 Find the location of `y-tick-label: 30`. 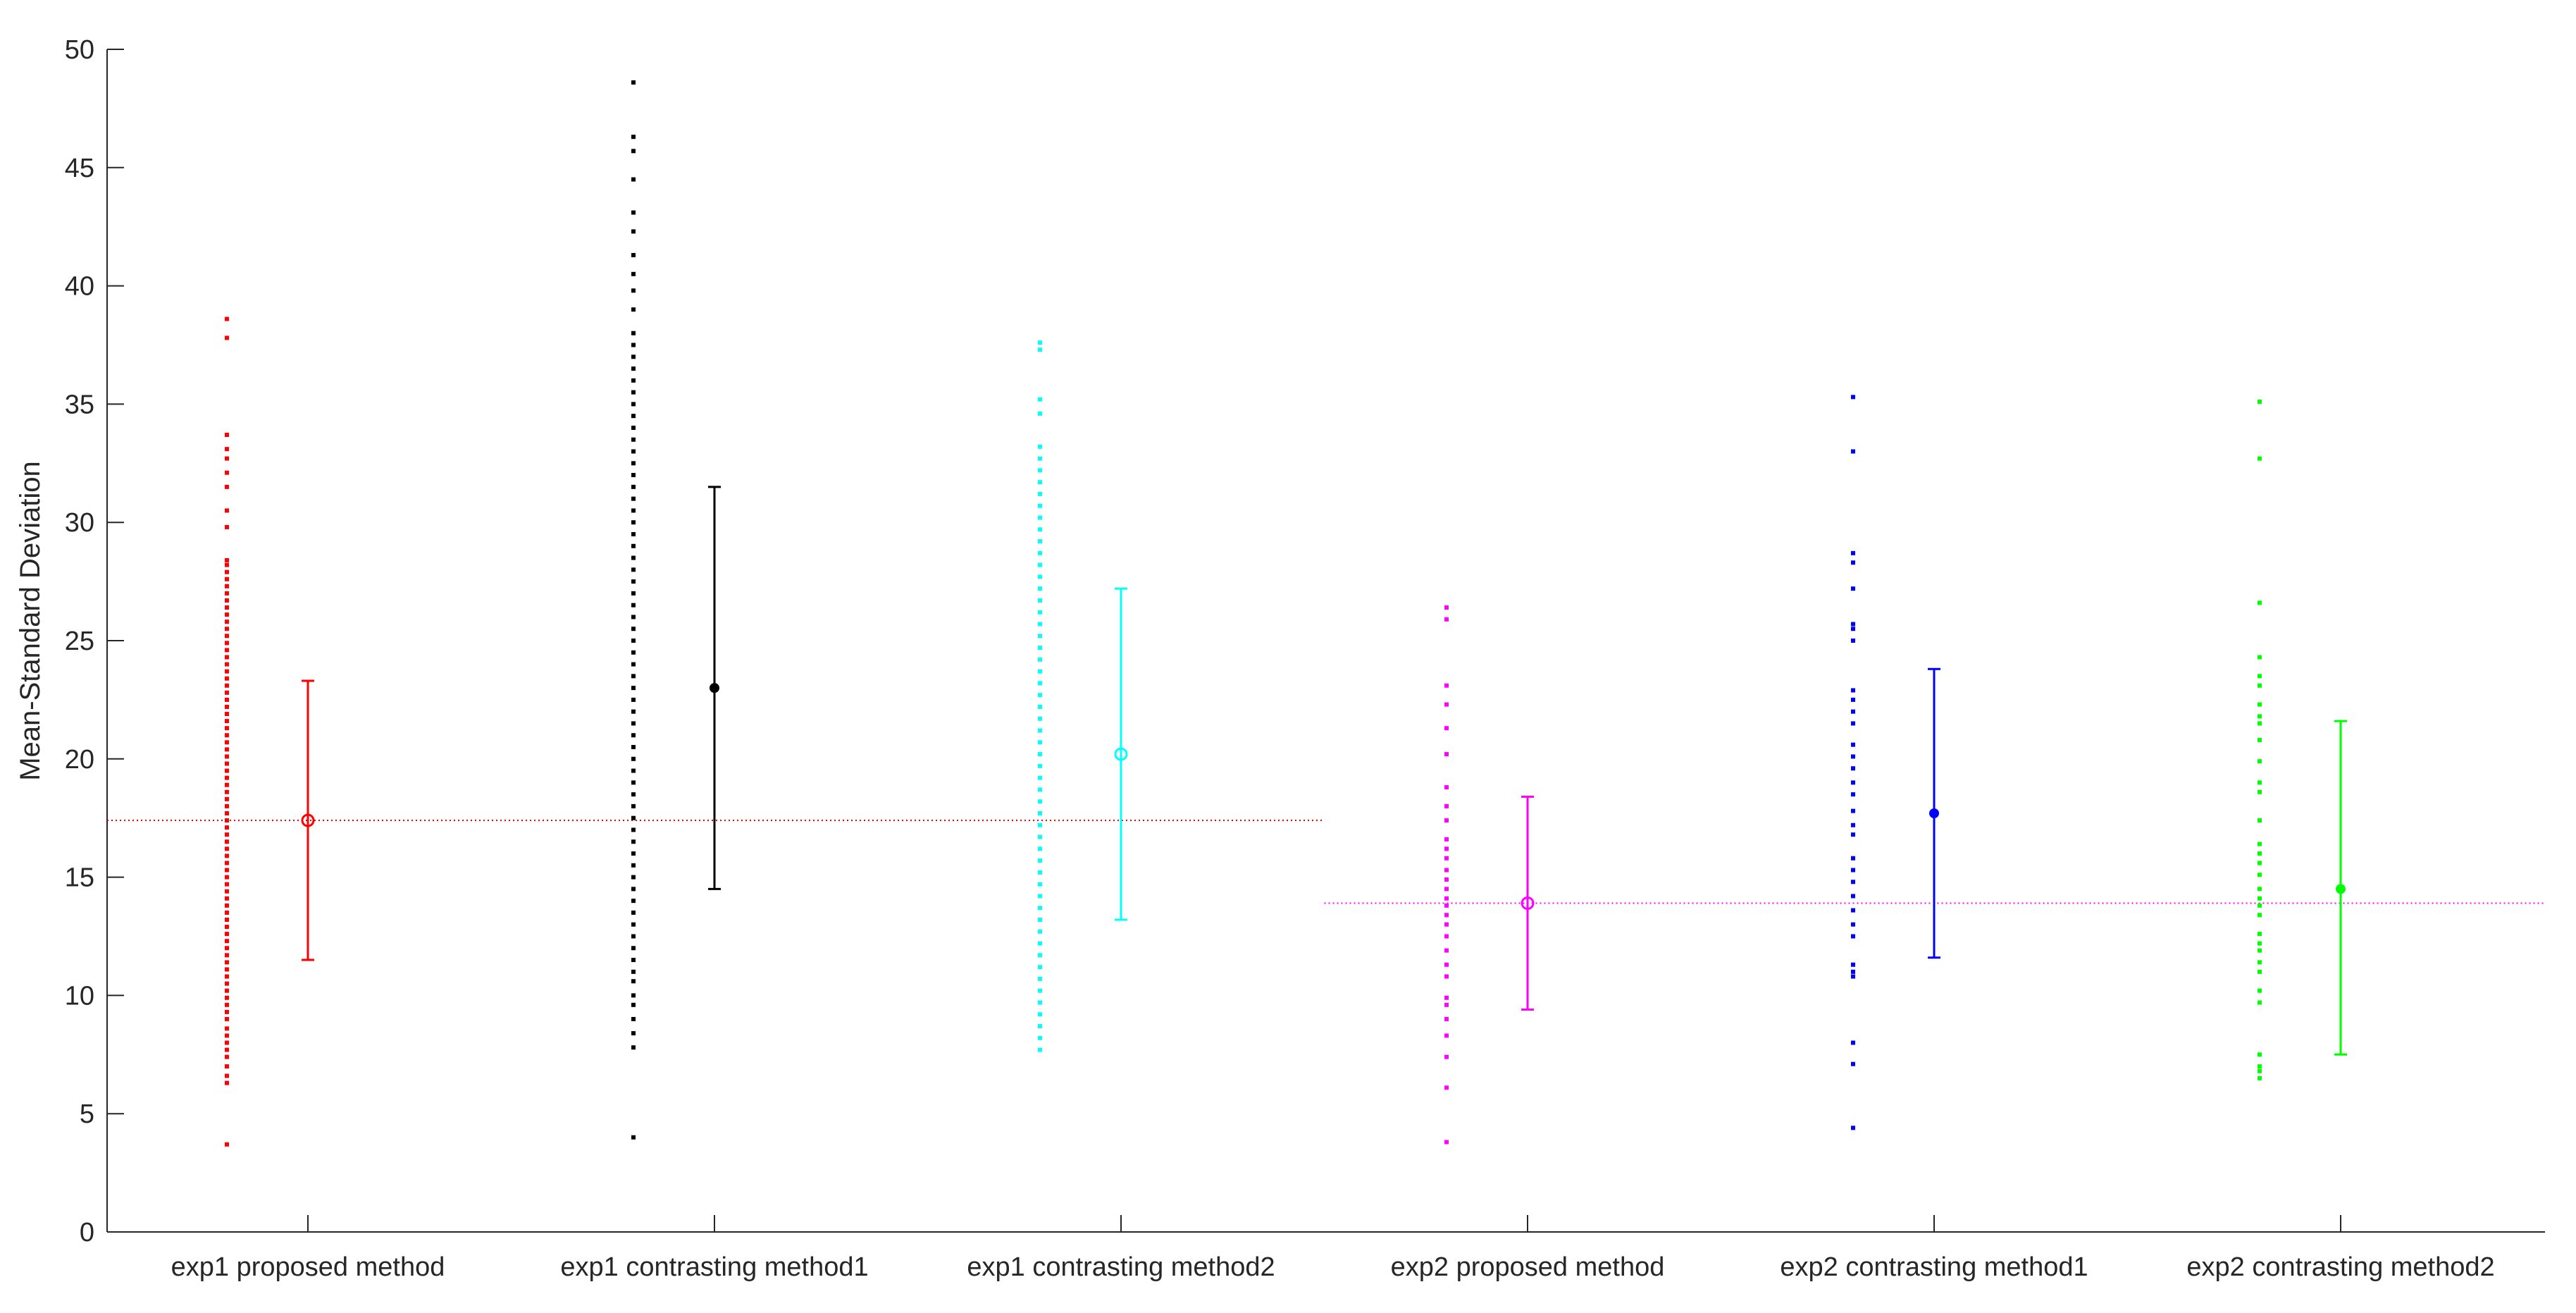

y-tick-label: 30 is located at coordinates (79, 523).